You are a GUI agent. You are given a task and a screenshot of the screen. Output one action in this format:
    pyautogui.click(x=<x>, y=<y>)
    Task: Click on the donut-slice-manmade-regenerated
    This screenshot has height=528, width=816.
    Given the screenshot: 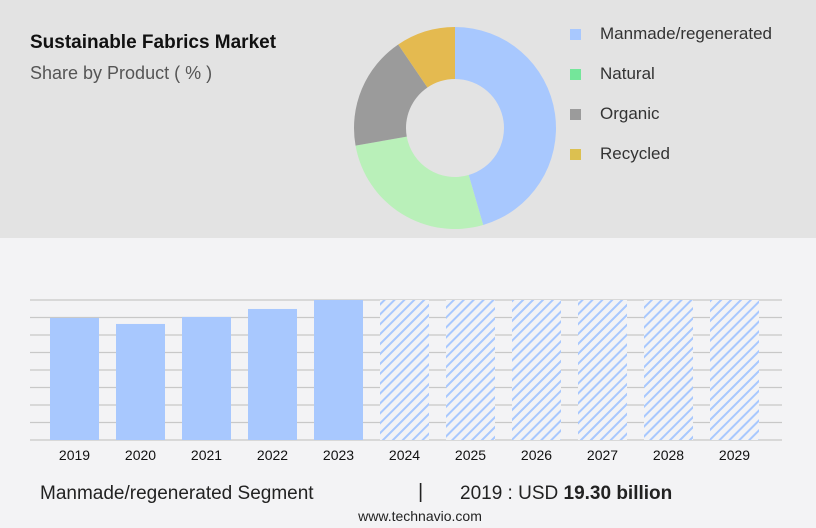 What is the action you would take?
    pyautogui.click(x=505, y=126)
    